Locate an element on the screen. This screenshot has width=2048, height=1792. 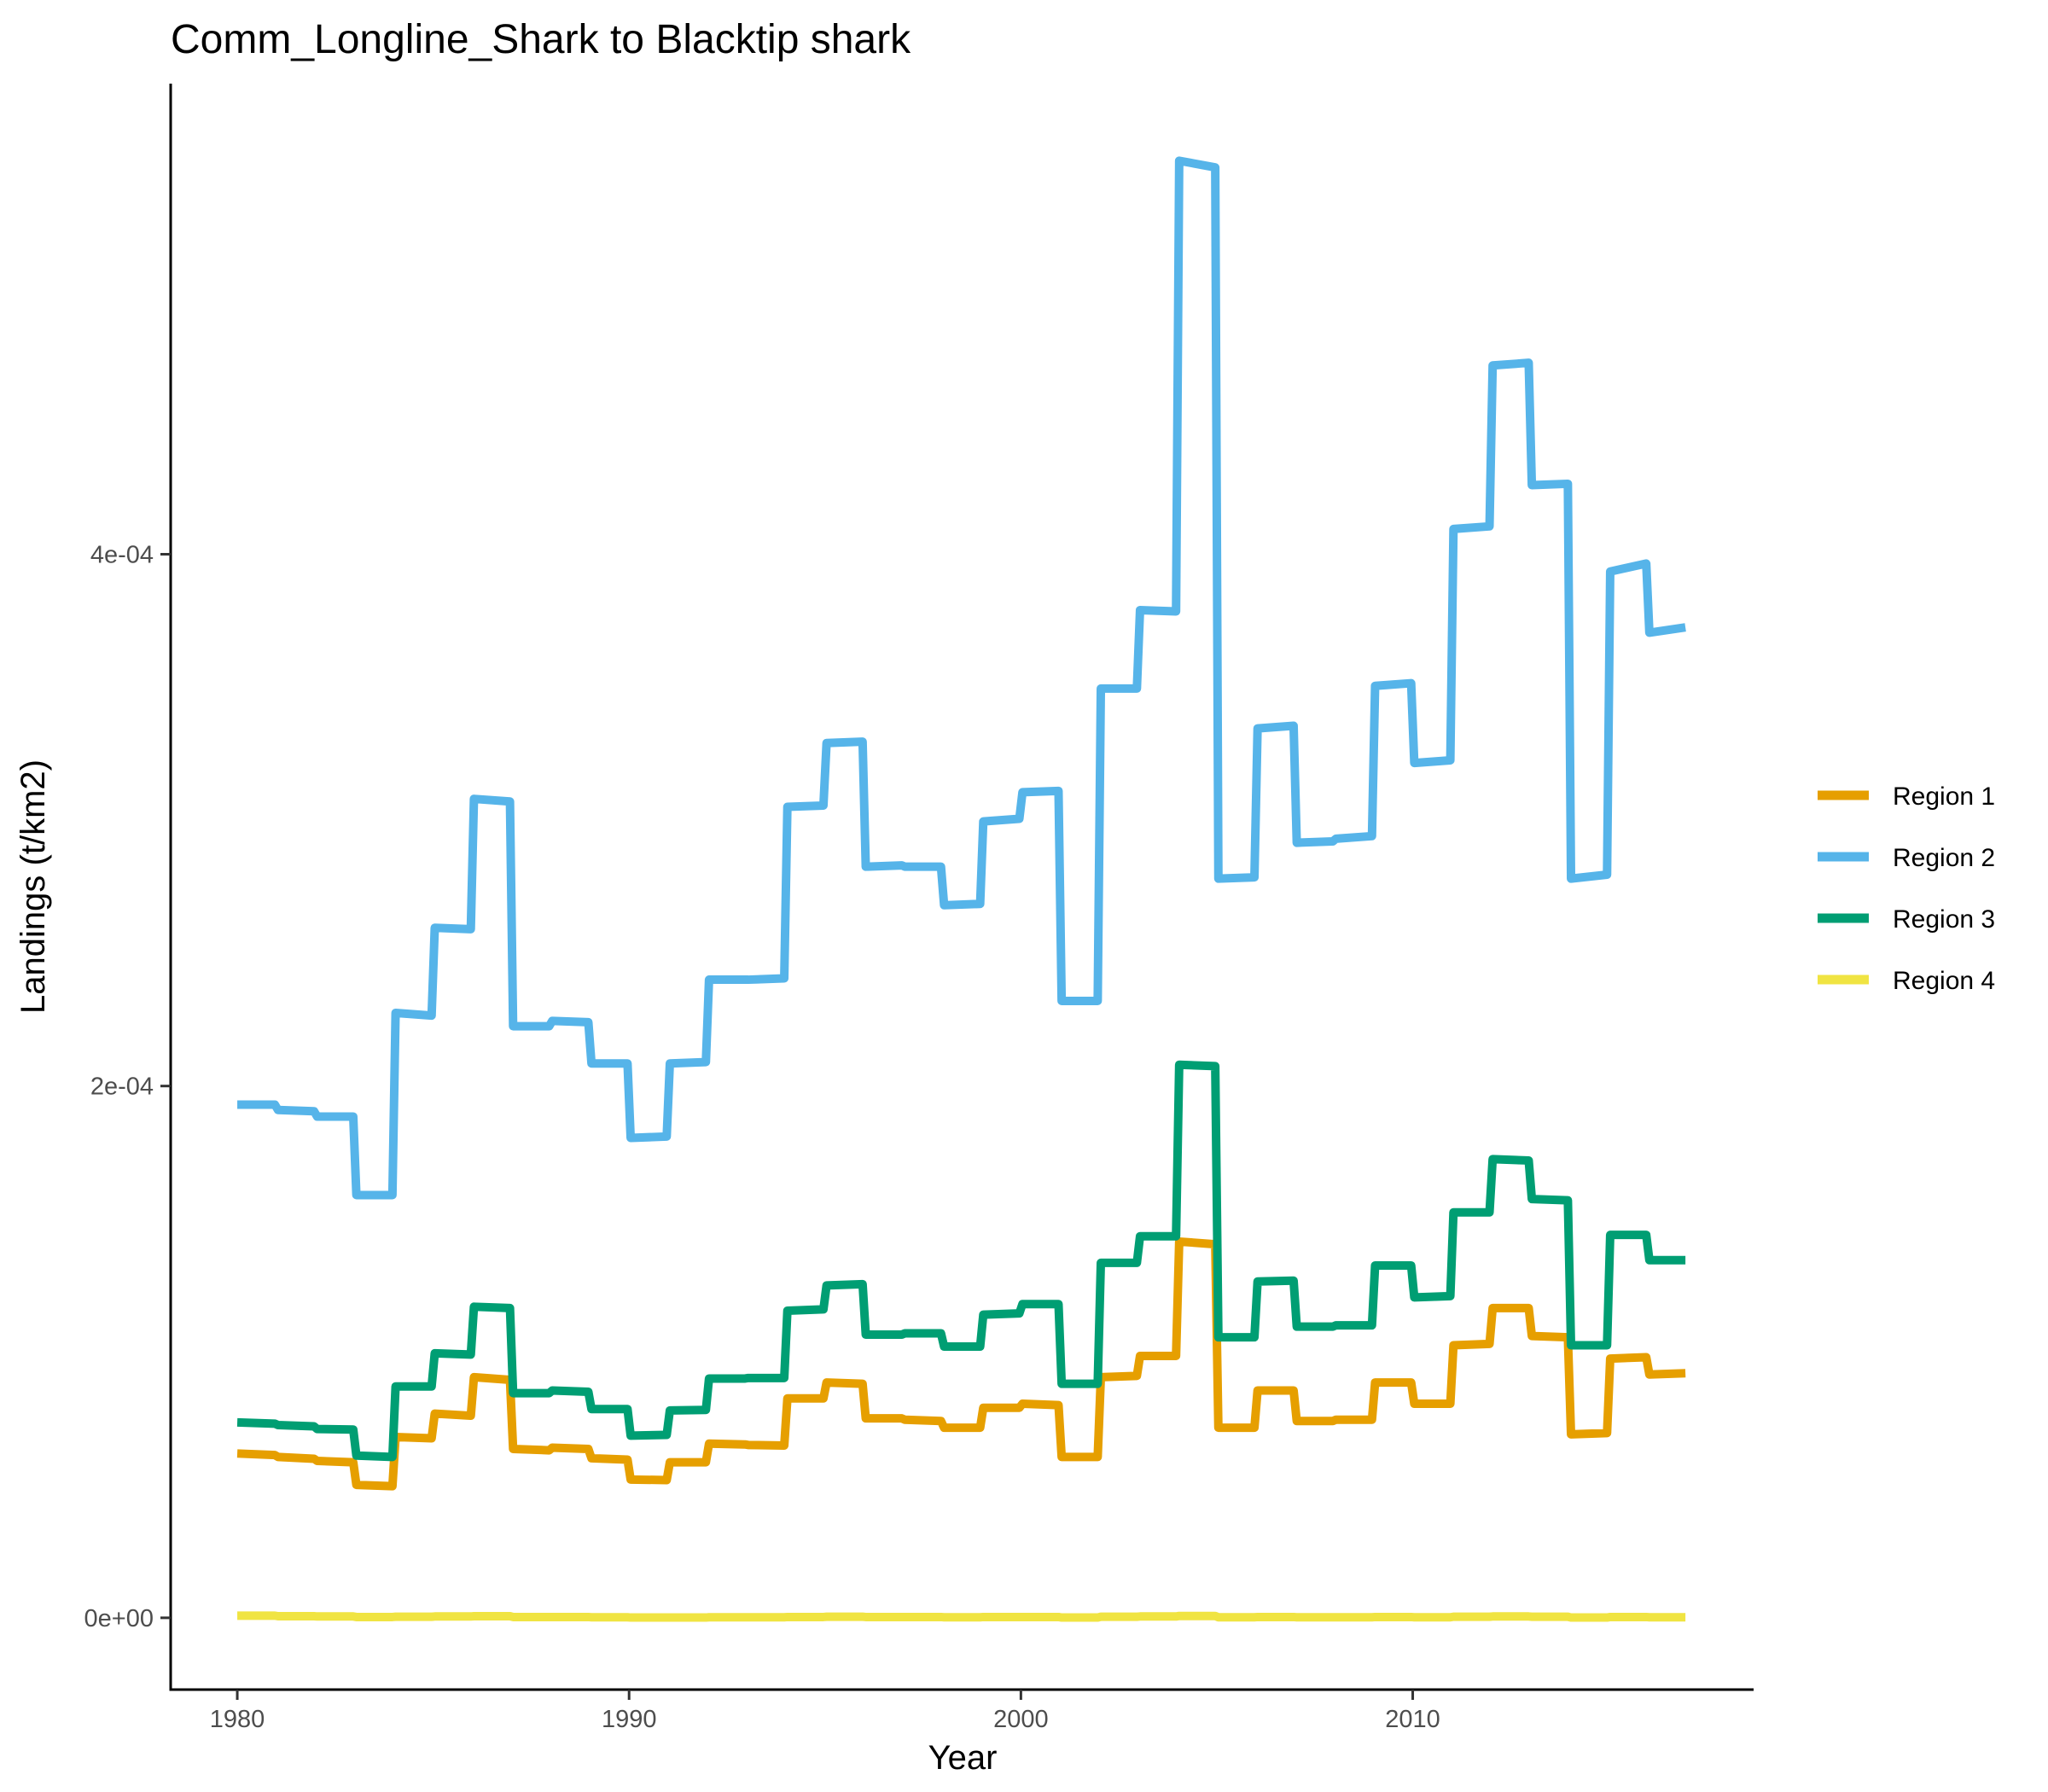
legend-label-region-2: Region 2 is located at coordinates (1944, 858).